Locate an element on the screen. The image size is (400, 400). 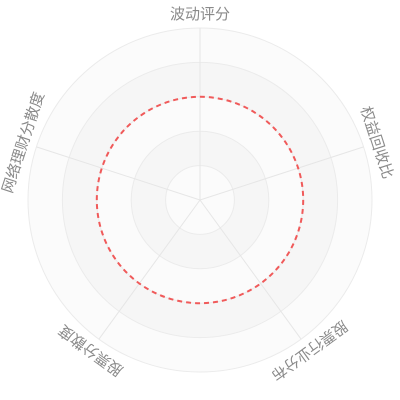
indicator-label-volatility-score: 波动评分 is located at coordinates (200, 14).